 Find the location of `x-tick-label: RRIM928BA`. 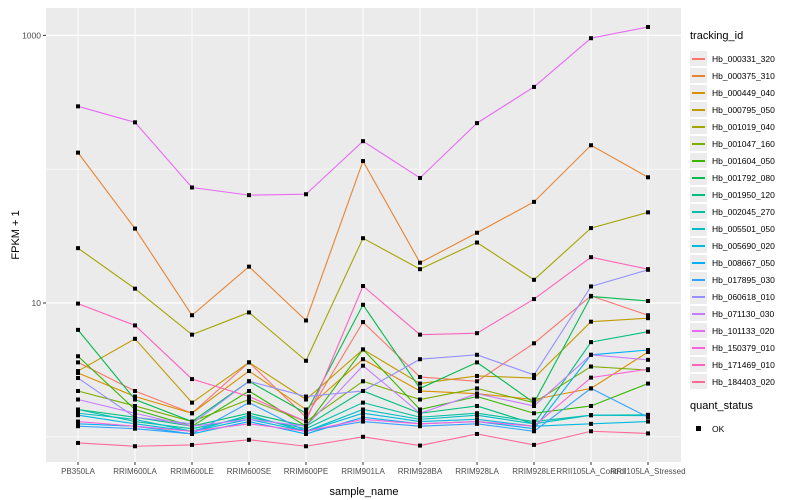

x-tick-label: RRIM928BA is located at coordinates (420, 471).